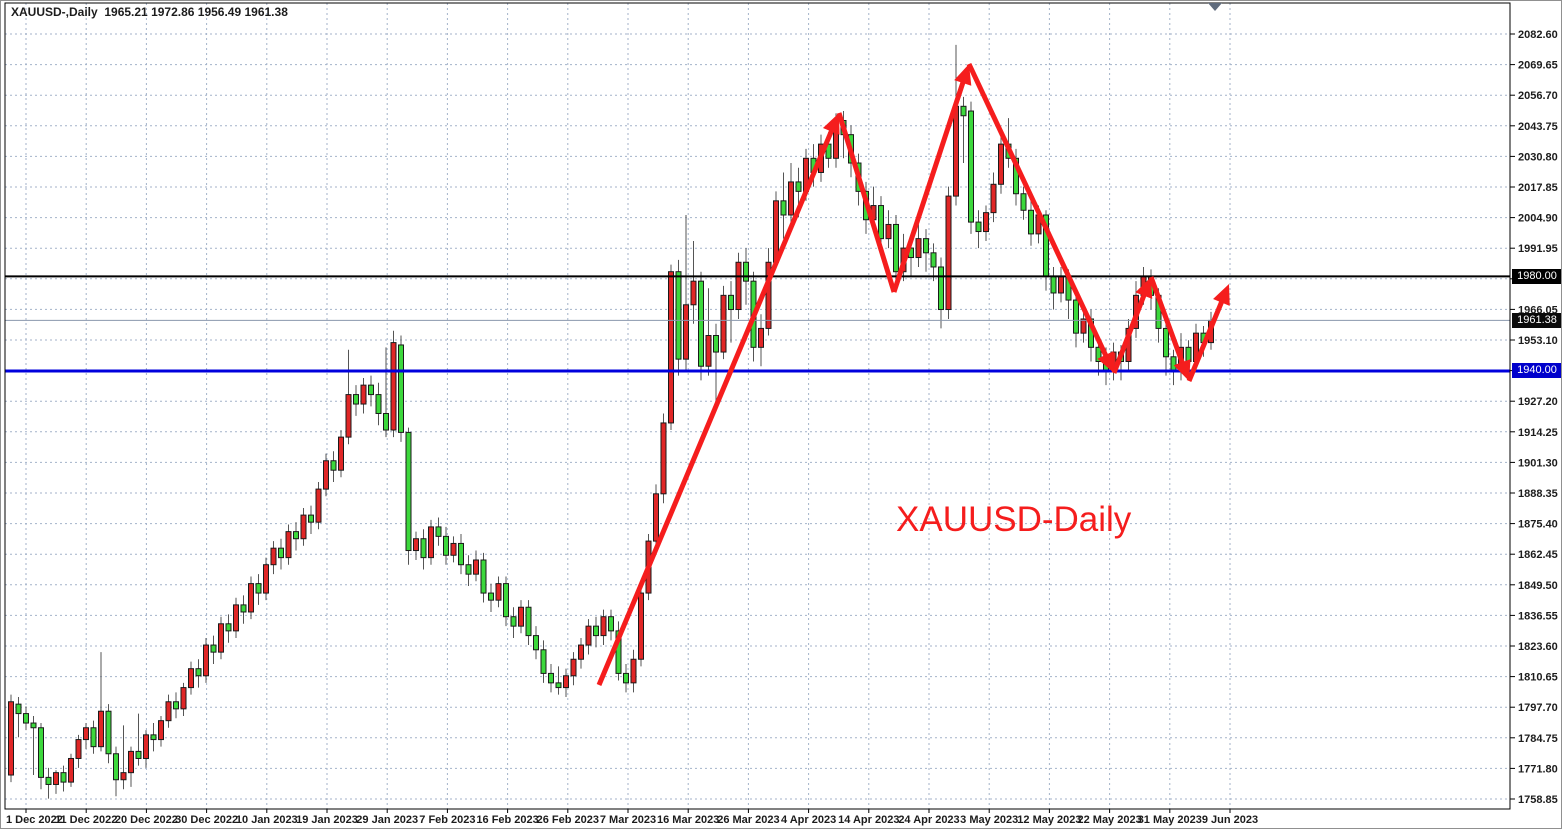 The height and width of the screenshot is (829, 1562). What do you see at coordinates (1538, 525) in the screenshot?
I see `y-axis-label: 1875.40` at bounding box center [1538, 525].